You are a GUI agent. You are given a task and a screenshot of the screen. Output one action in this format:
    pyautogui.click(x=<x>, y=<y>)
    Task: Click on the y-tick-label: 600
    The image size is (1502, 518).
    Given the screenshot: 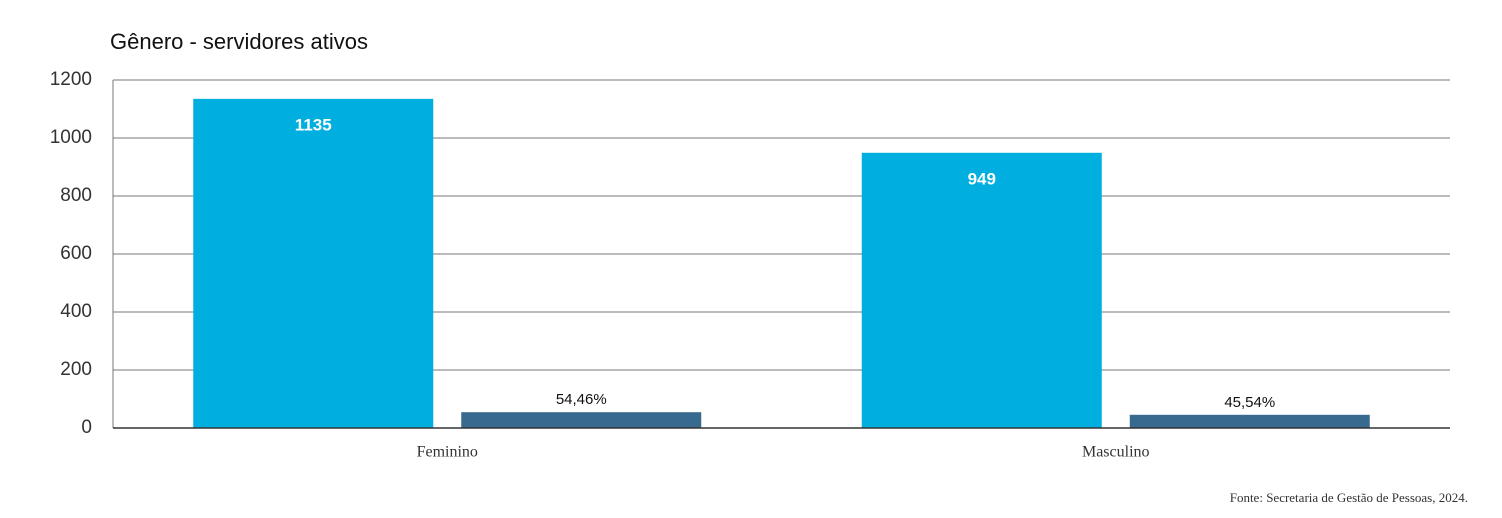 What is the action you would take?
    pyautogui.click(x=76, y=253)
    